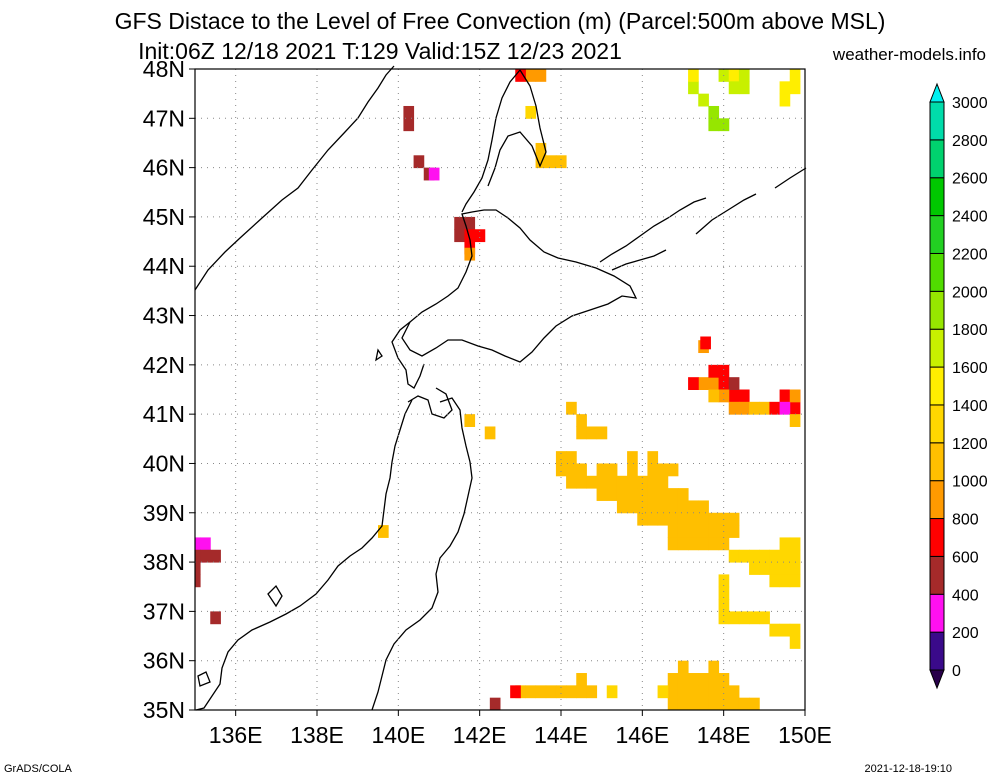 The height and width of the screenshot is (779, 1000). Describe the element at coordinates (164, 414) in the screenshot. I see `y-tick-label: 41N` at that location.